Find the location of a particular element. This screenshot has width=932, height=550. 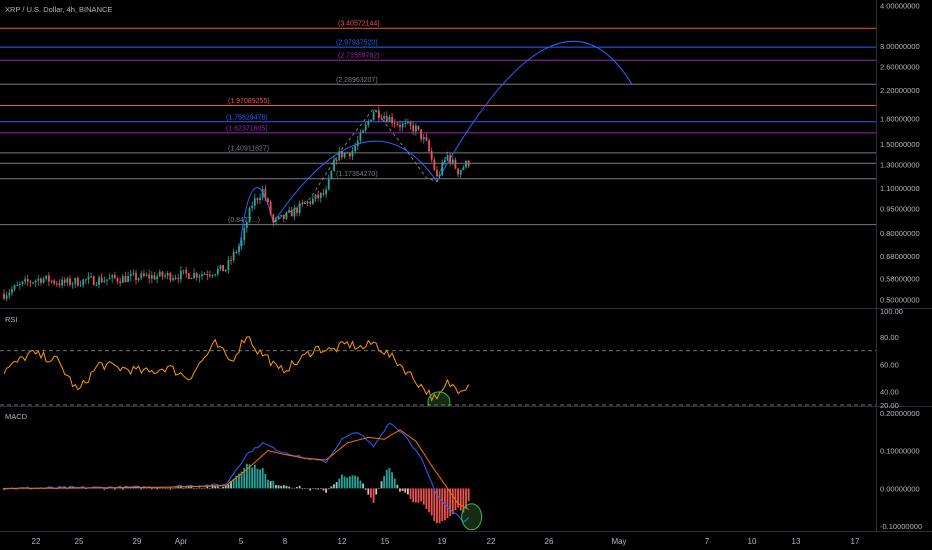

price-level-label: (1.40911827) is located at coordinates (248, 148).